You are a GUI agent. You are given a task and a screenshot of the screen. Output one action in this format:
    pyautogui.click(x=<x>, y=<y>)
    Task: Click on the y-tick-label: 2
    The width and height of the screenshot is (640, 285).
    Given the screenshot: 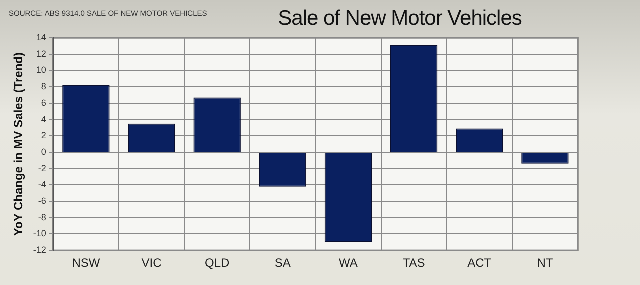 What is the action you would take?
    pyautogui.click(x=43, y=135)
    